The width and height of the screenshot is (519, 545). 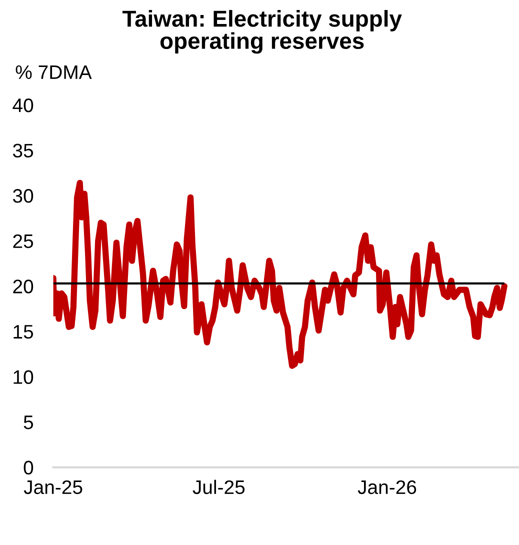 I want to click on x-tick-label: Jul-25, so click(x=218, y=487).